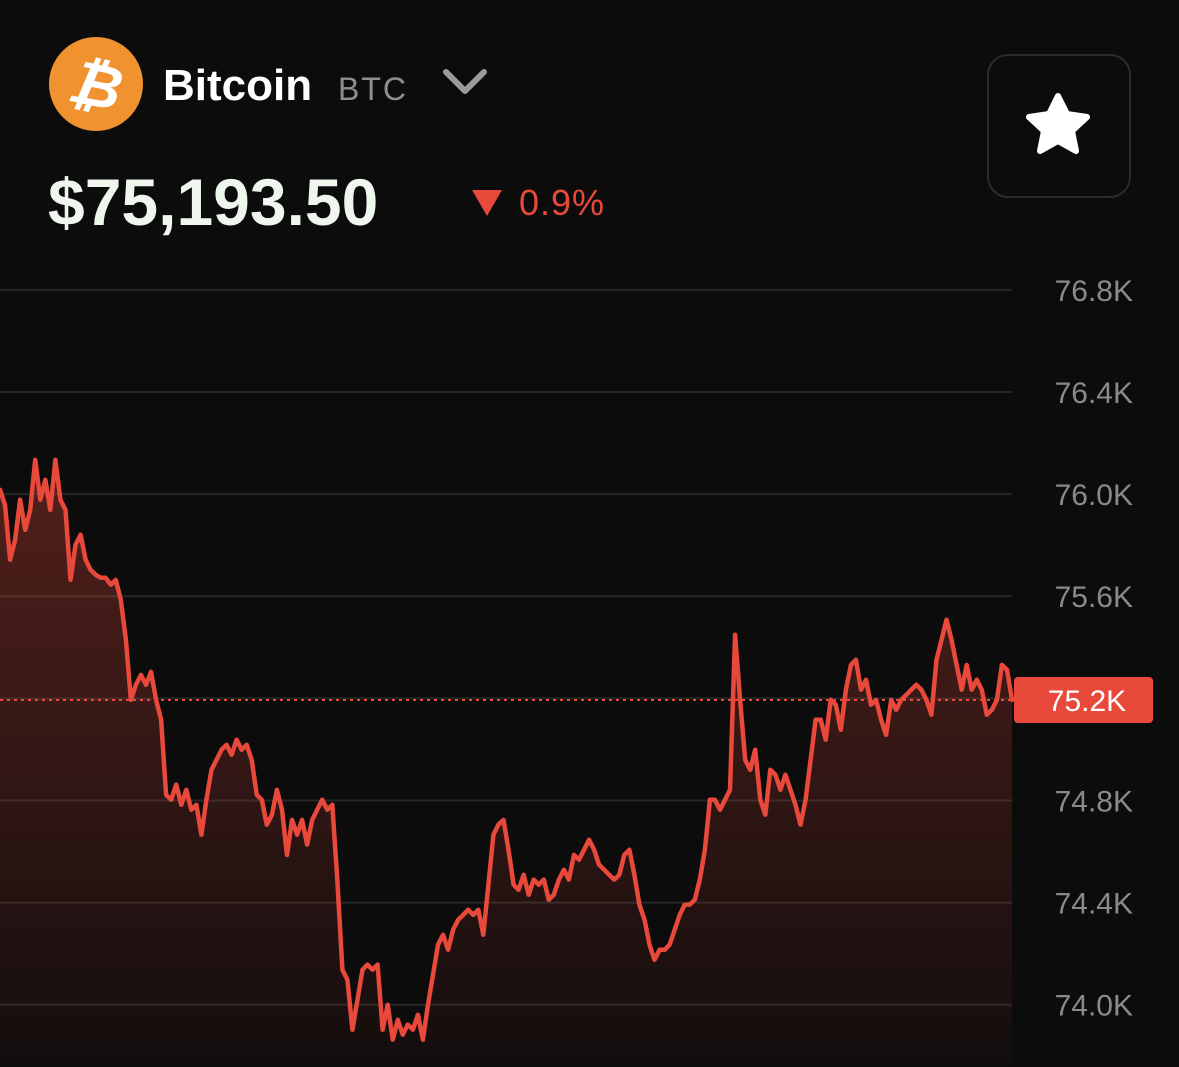  What do you see at coordinates (562, 202) in the screenshot?
I see `price-change: 0.9%` at bounding box center [562, 202].